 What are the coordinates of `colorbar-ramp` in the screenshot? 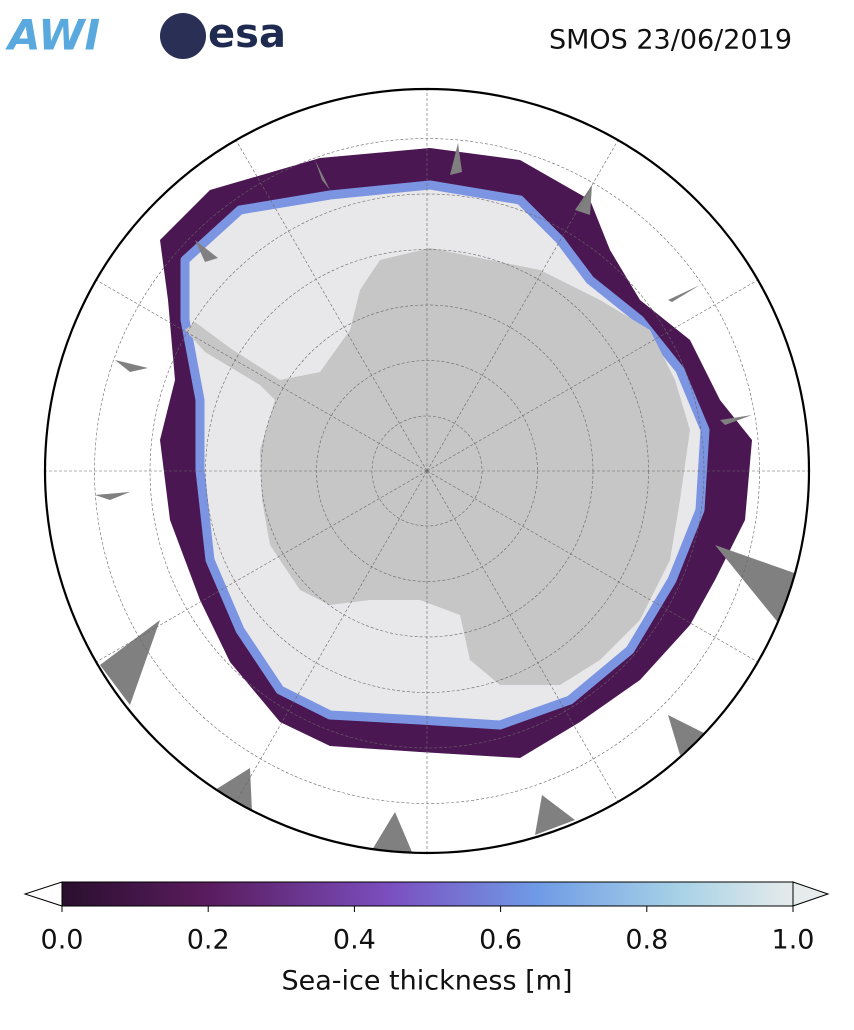 It's located at (427, 894).